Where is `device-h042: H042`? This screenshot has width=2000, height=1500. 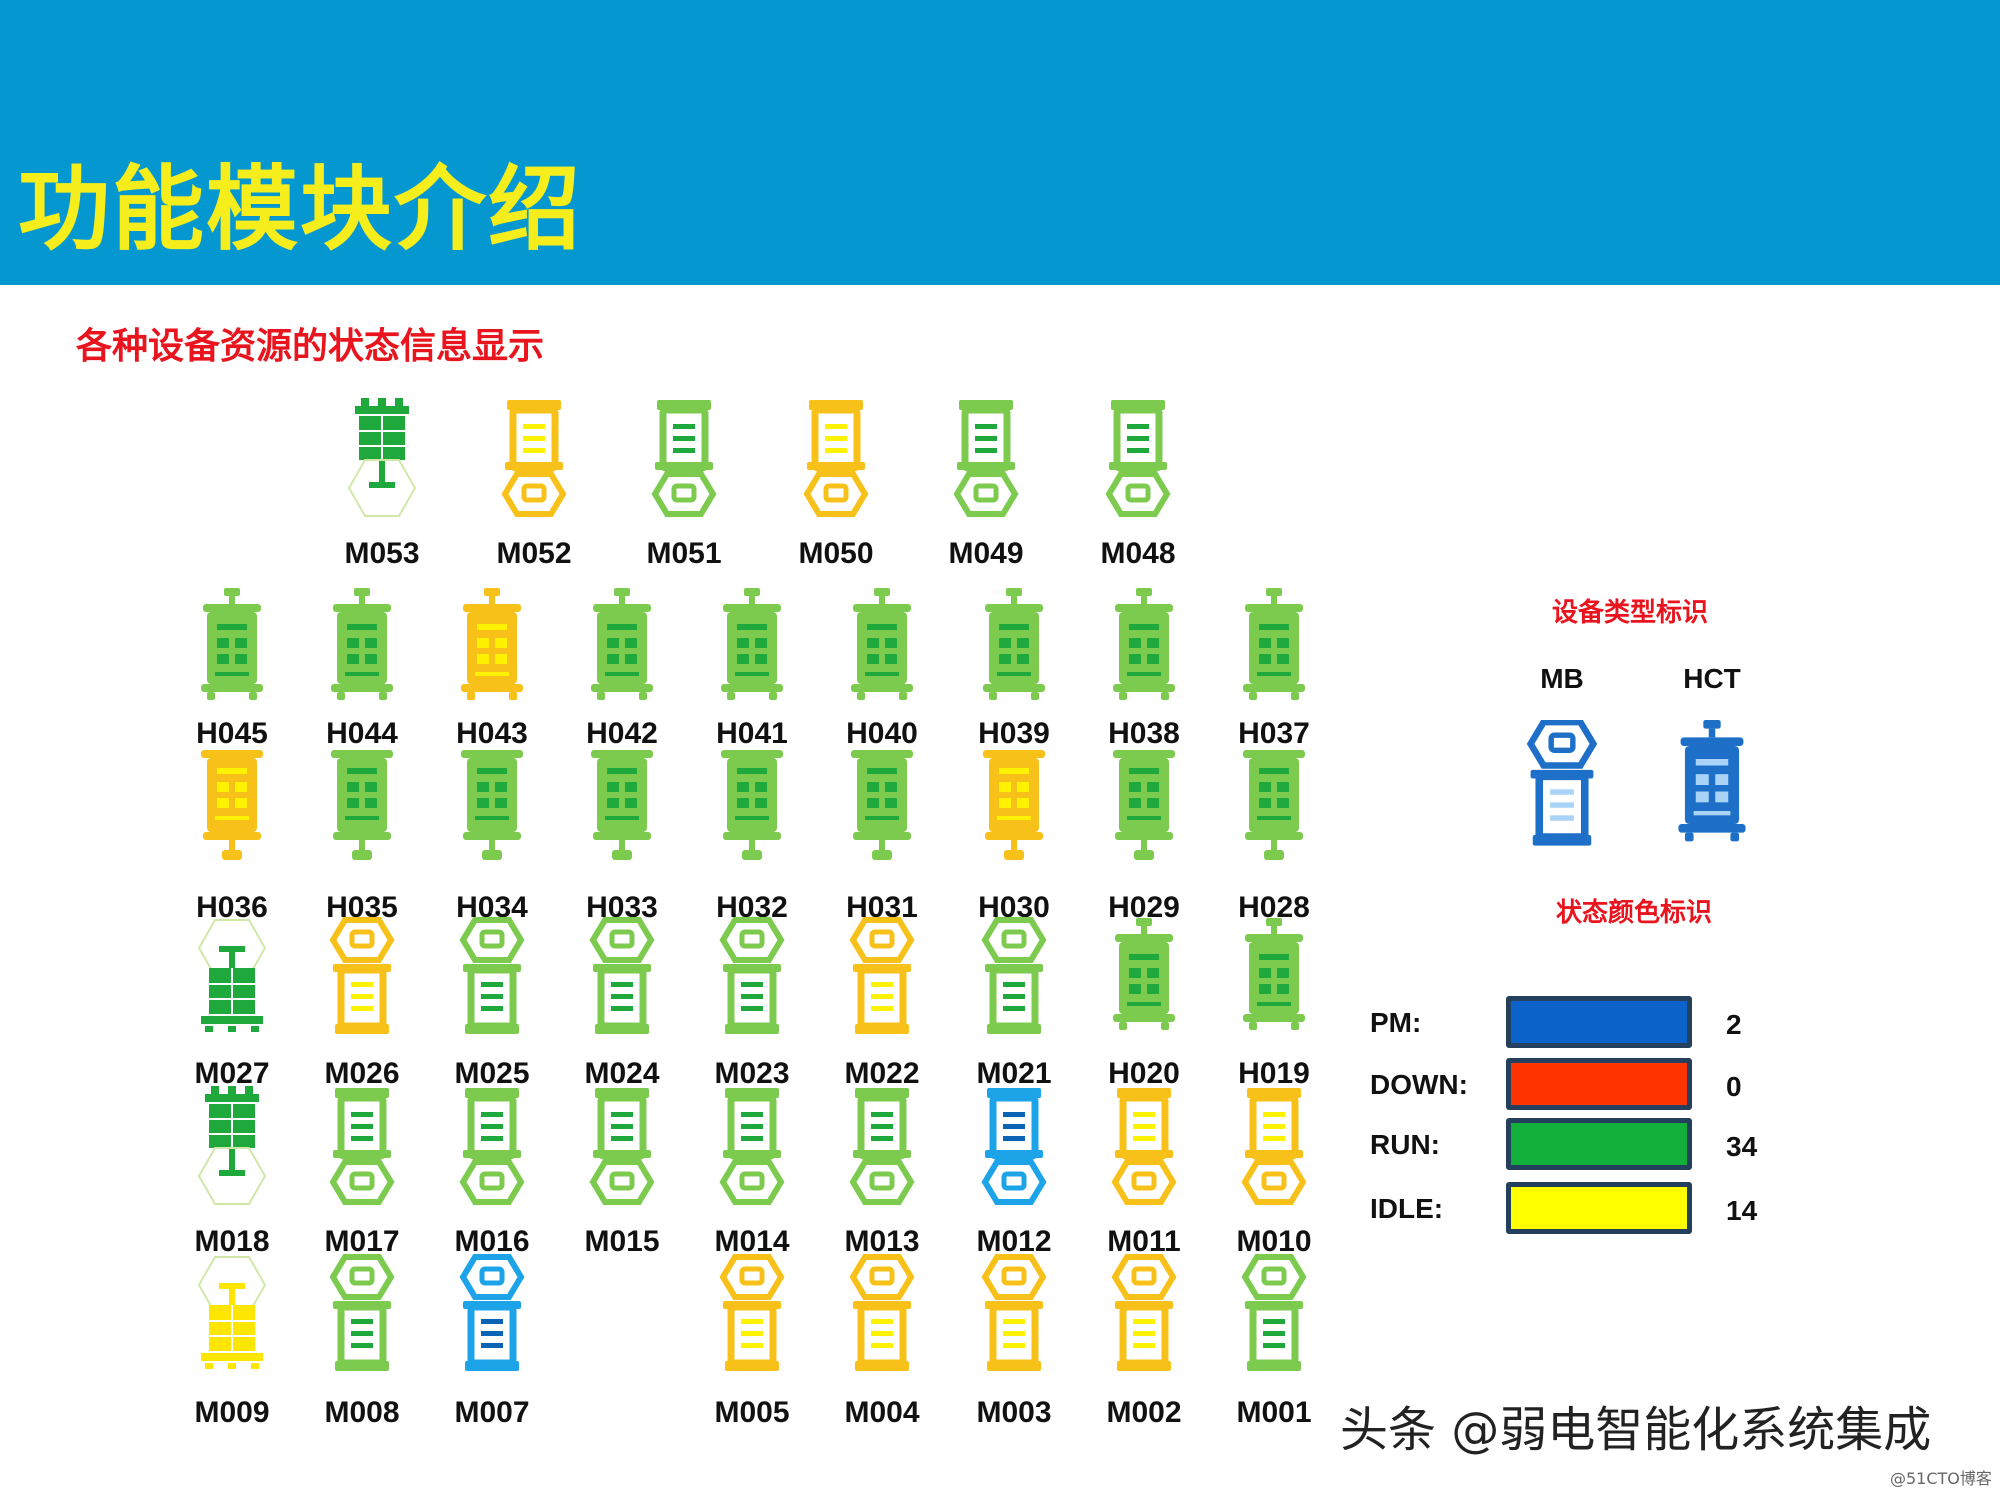 device-h042: H042 is located at coordinates (622, 678).